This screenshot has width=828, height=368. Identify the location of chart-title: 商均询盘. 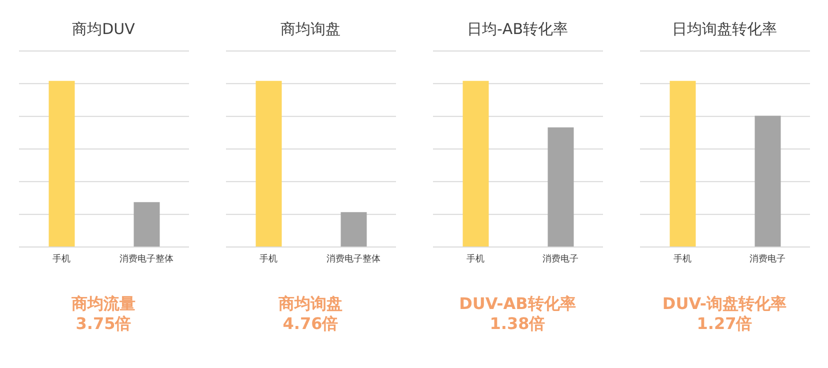
(310, 30).